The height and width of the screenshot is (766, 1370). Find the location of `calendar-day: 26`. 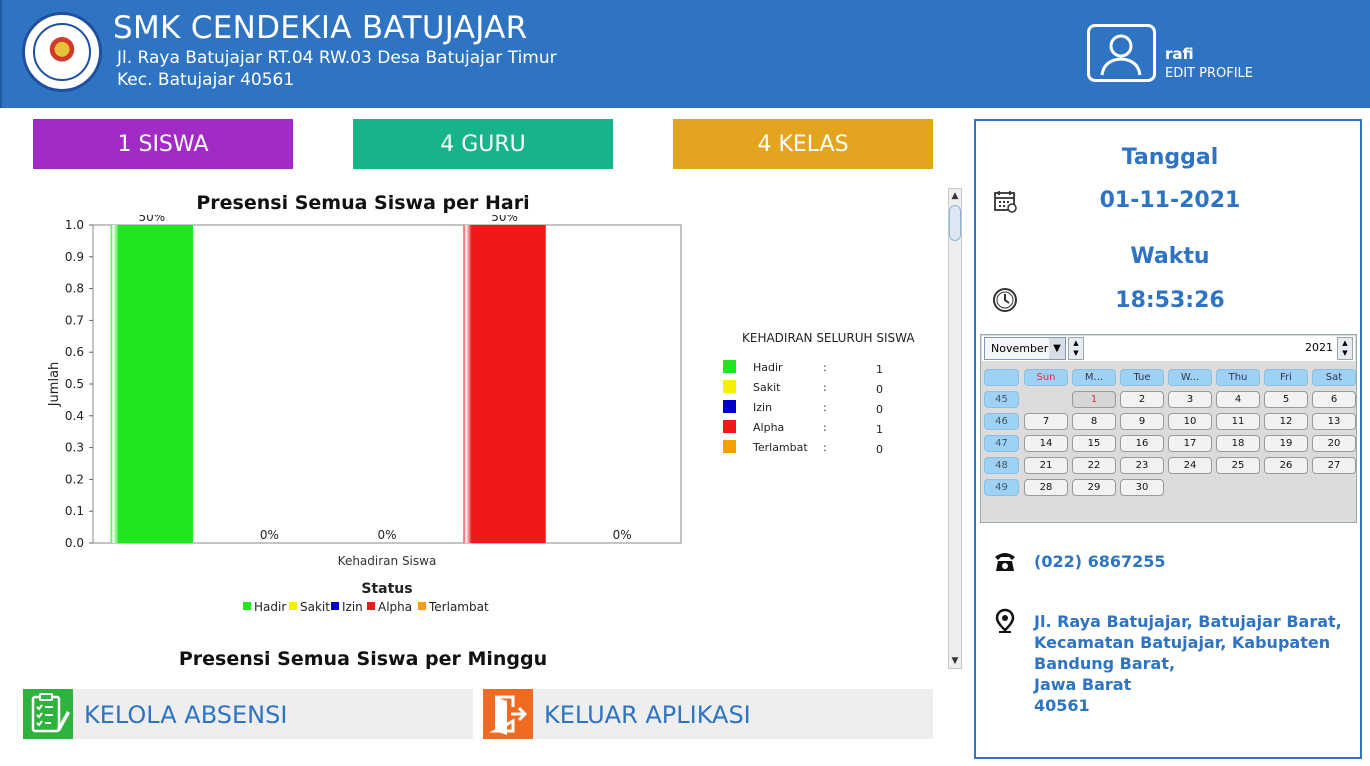

calendar-day: 26 is located at coordinates (1286, 465).